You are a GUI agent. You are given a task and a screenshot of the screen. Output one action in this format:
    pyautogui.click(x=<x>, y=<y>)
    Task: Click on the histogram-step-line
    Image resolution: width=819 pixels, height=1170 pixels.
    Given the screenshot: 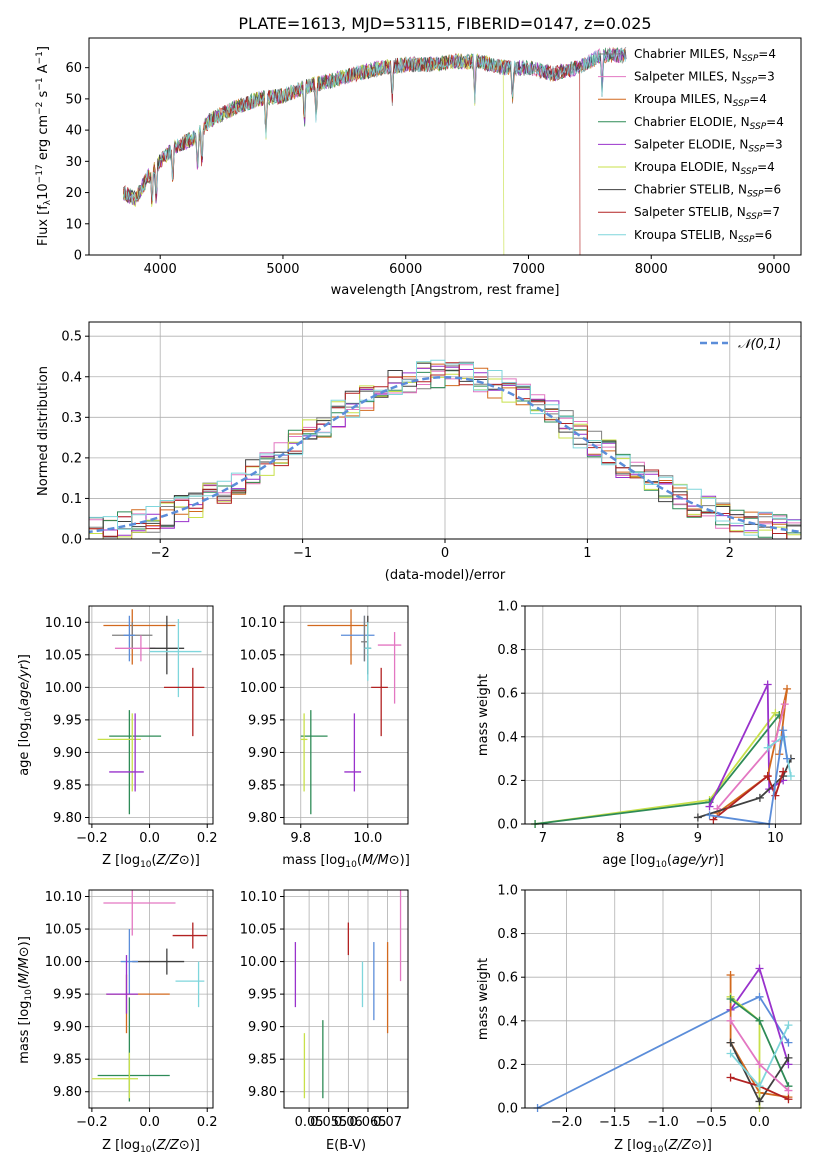 What is the action you would take?
    pyautogui.click(x=445, y=449)
    